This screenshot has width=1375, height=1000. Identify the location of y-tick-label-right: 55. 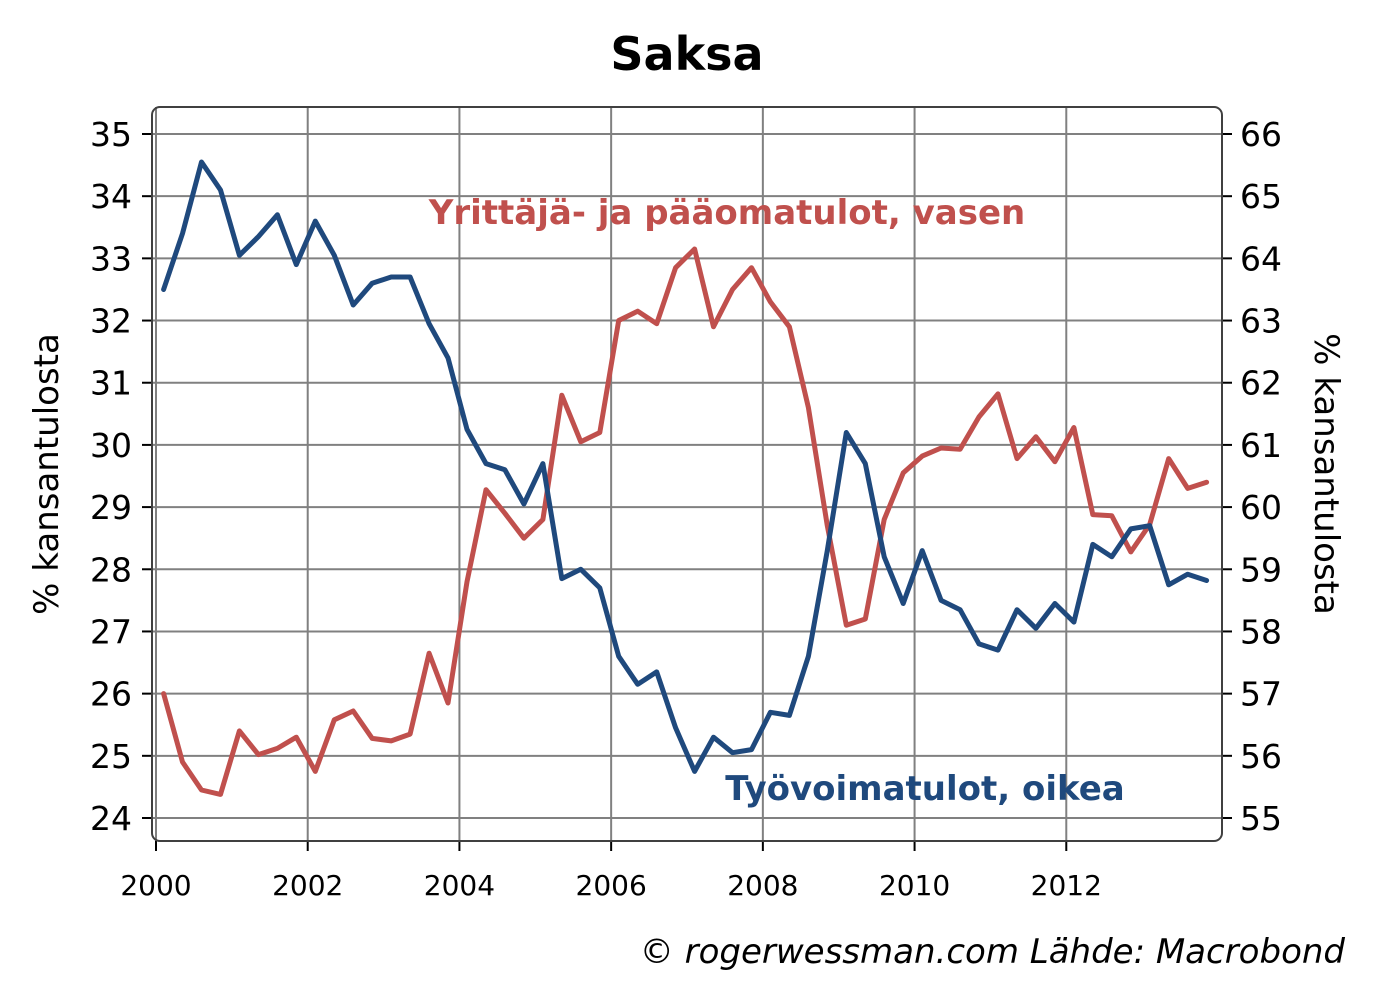
(1261, 818).